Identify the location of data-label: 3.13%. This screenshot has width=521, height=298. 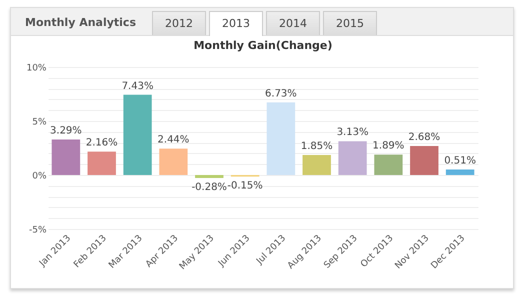
(352, 132).